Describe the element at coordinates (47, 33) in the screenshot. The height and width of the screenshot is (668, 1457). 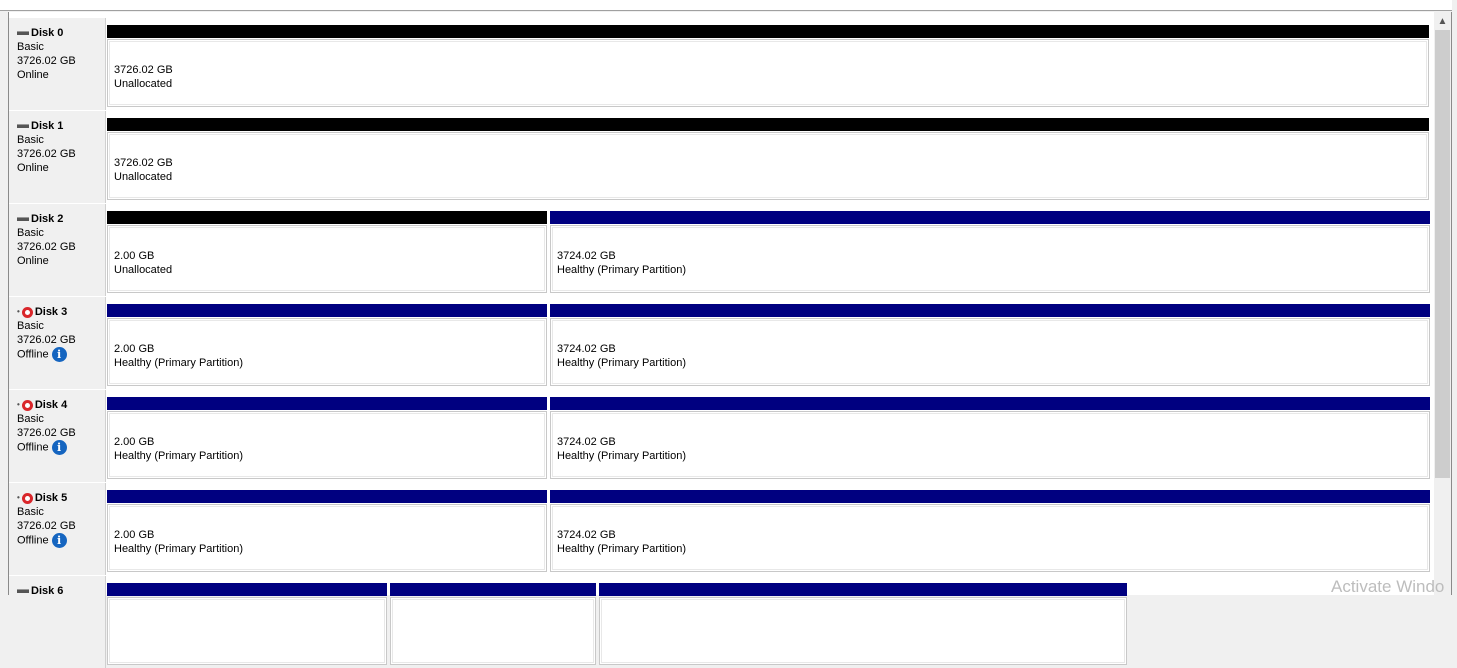
I see `disk-name: Disk 0` at that location.